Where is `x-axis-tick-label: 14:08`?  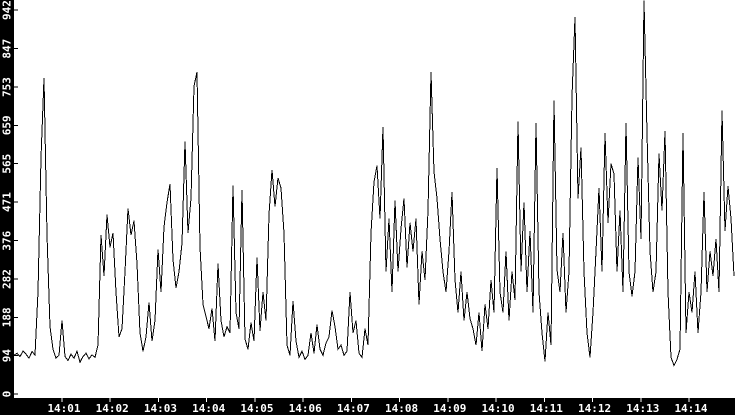
x-axis-tick-label: 14:08 is located at coordinates (401, 408).